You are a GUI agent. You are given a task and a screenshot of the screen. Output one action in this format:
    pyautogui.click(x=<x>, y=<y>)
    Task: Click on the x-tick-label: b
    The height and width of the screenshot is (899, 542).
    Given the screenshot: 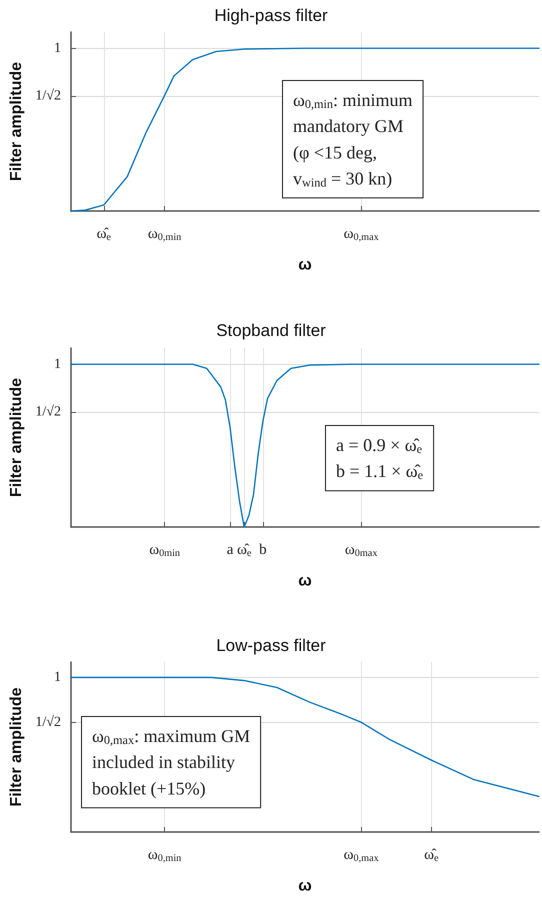 What is the action you would take?
    pyautogui.click(x=263, y=550)
    